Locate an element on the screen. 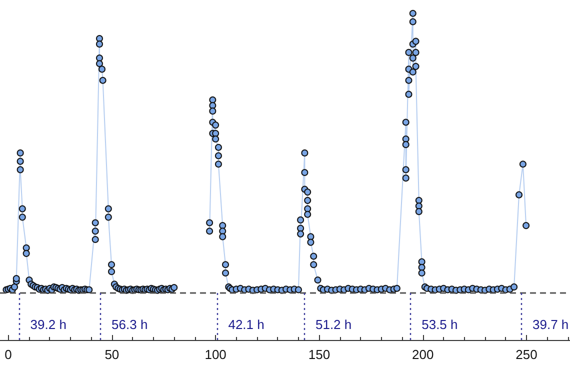 The width and height of the screenshot is (570, 380). x-tick-label: 100 is located at coordinates (215, 354).